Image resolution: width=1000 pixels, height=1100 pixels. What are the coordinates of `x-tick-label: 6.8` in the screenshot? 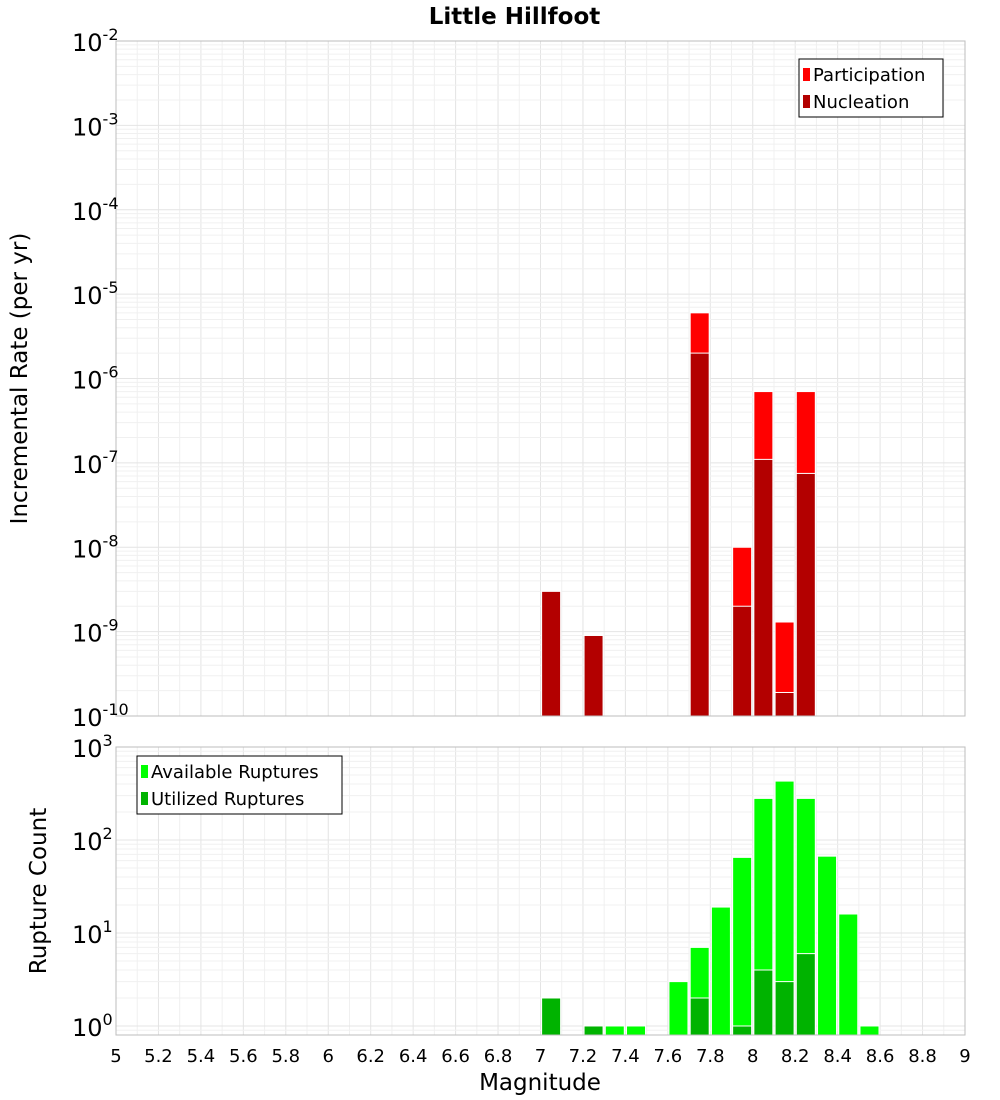 It's located at (498, 1056).